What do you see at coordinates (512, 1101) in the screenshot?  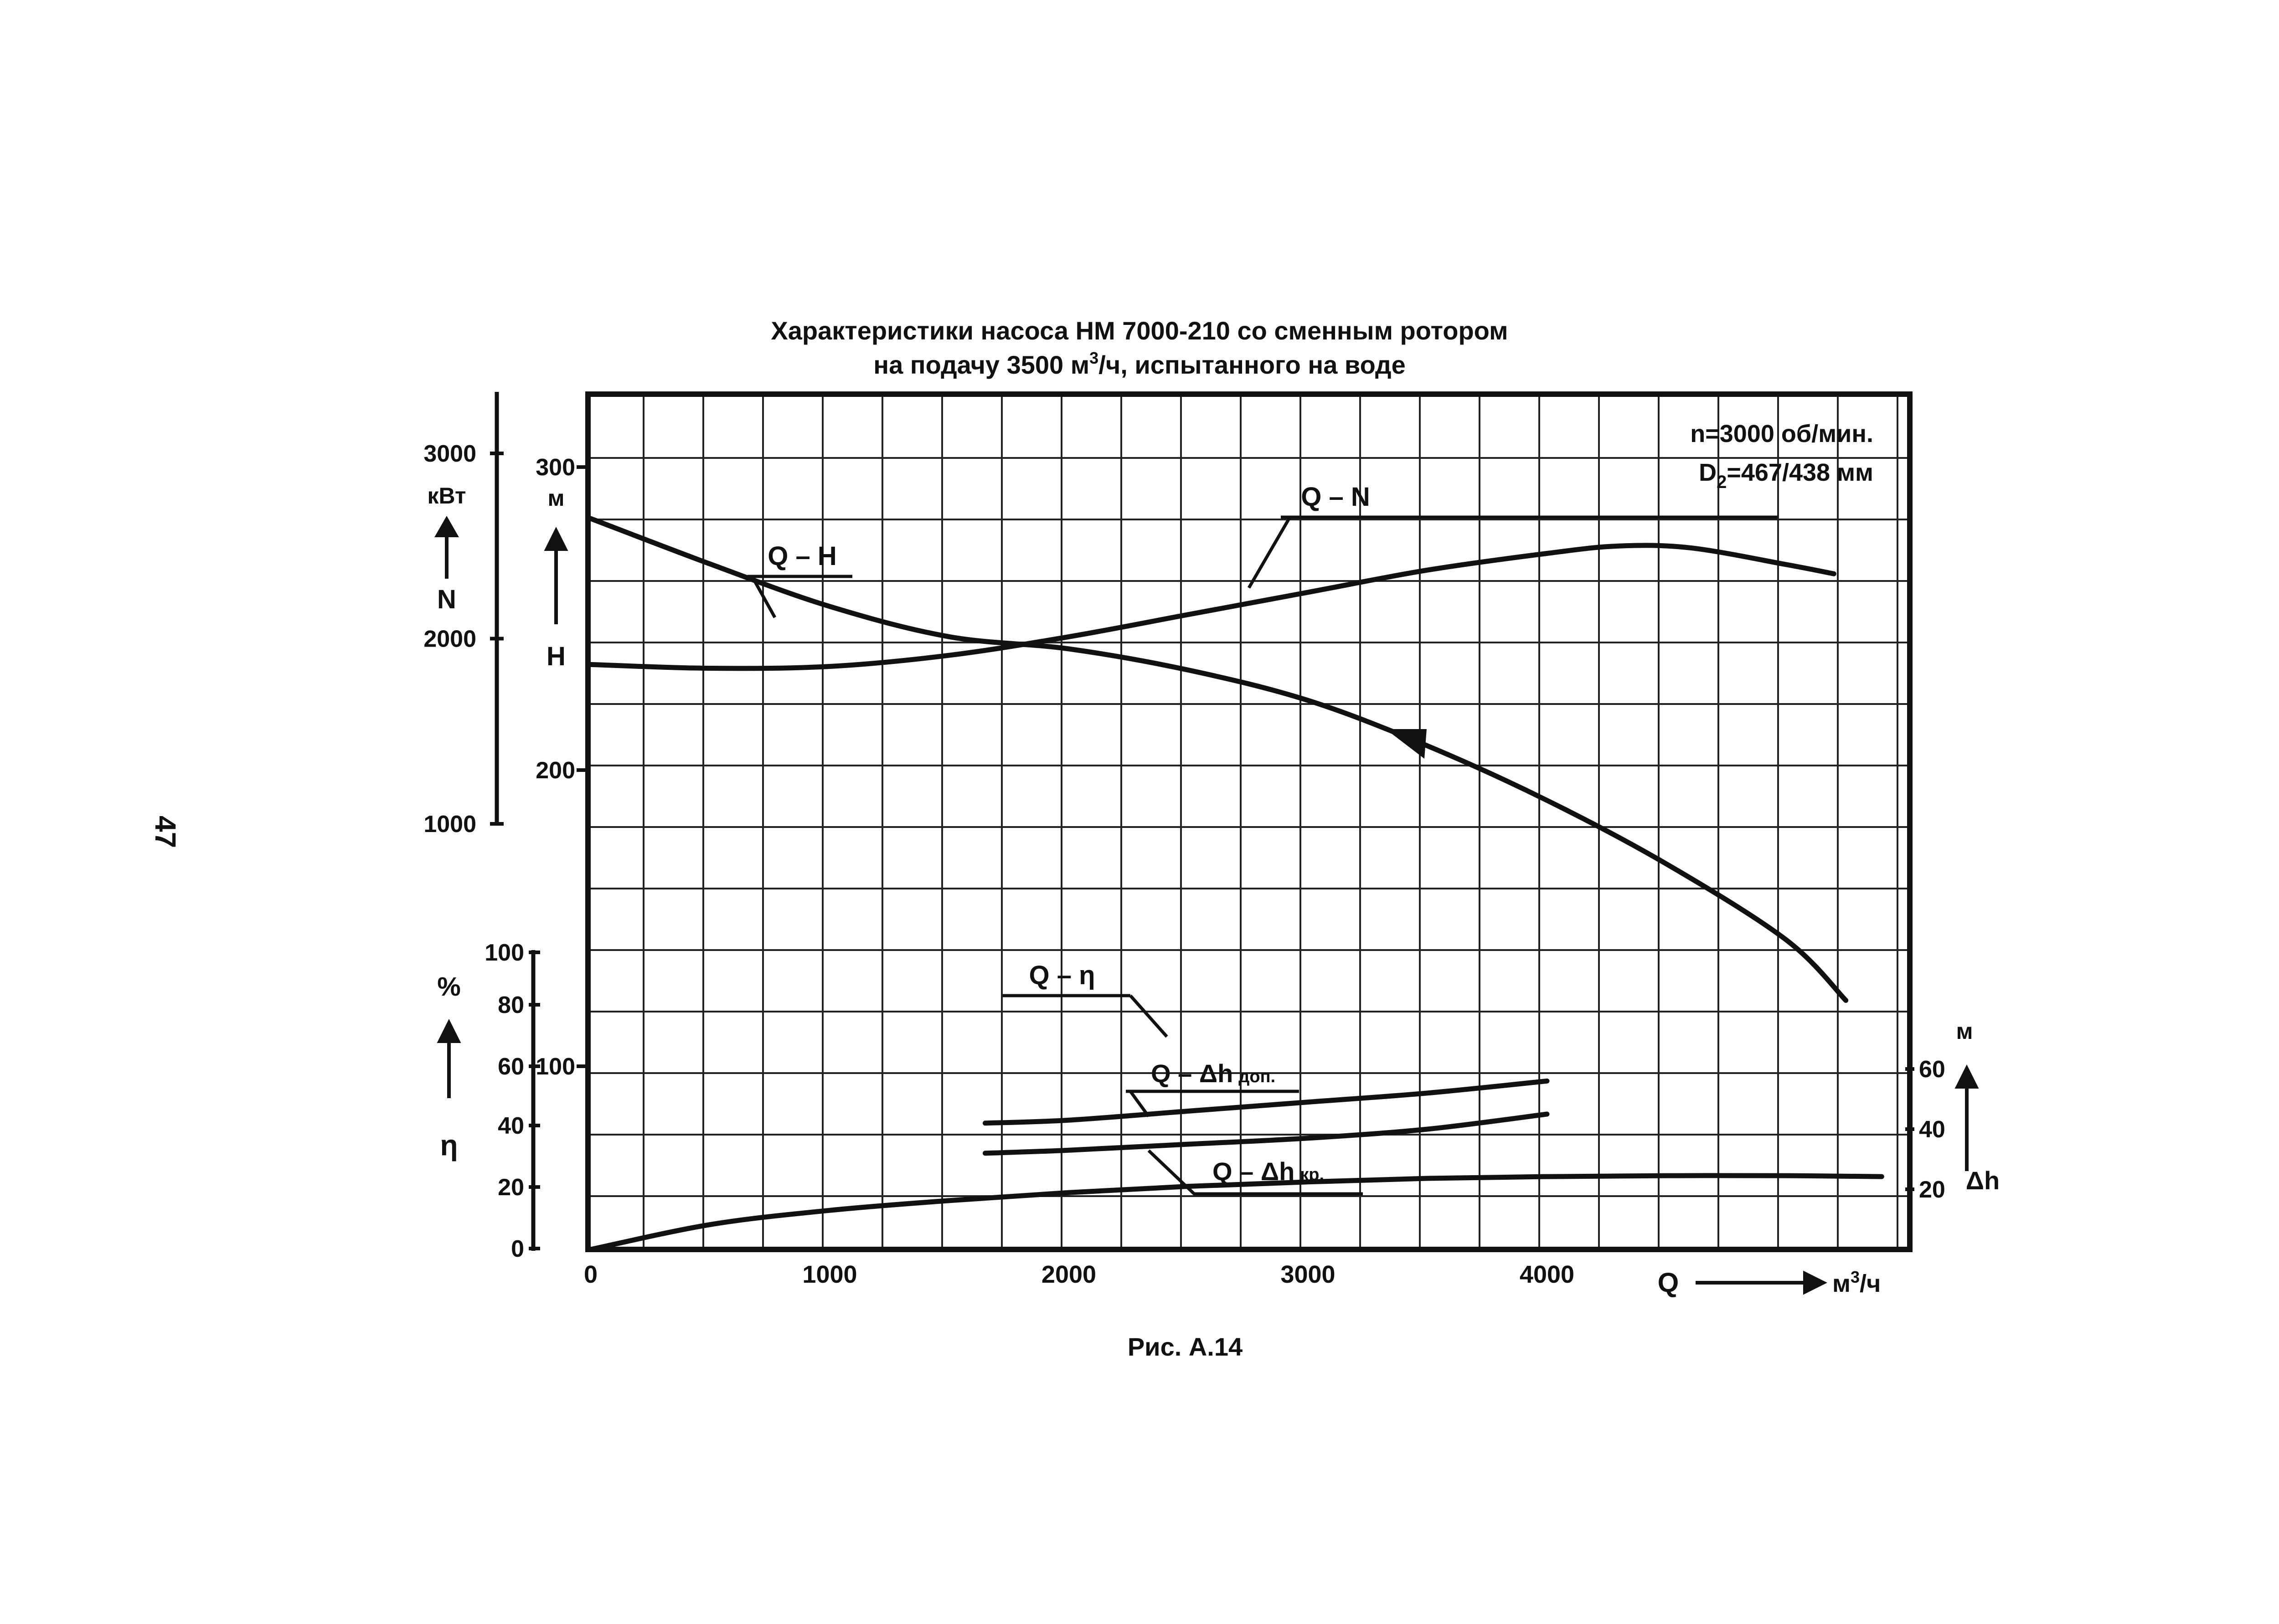 I see `axis-eta: 100 80 60 40 20 0` at bounding box center [512, 1101].